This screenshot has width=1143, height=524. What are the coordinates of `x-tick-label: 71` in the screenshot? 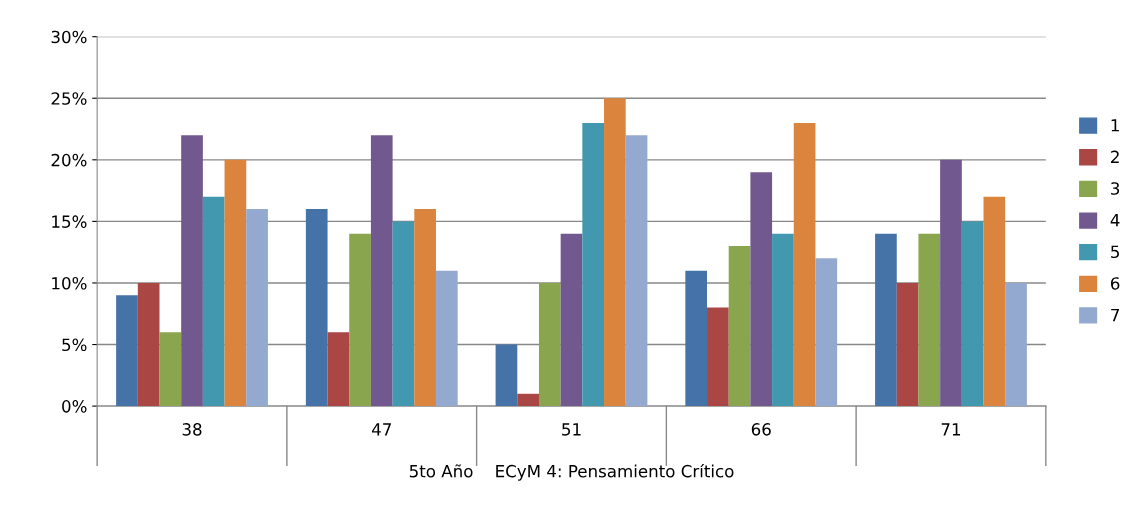 It's located at (951, 429).